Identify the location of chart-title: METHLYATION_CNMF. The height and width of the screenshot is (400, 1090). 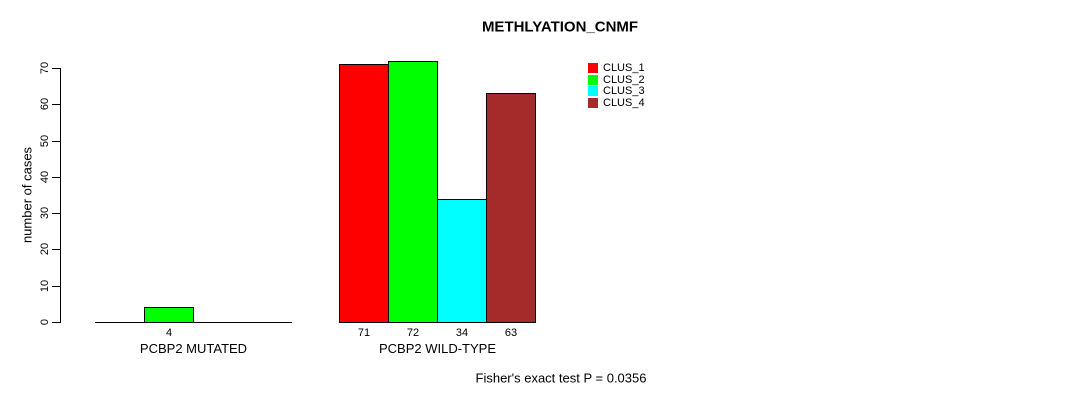
(560, 27).